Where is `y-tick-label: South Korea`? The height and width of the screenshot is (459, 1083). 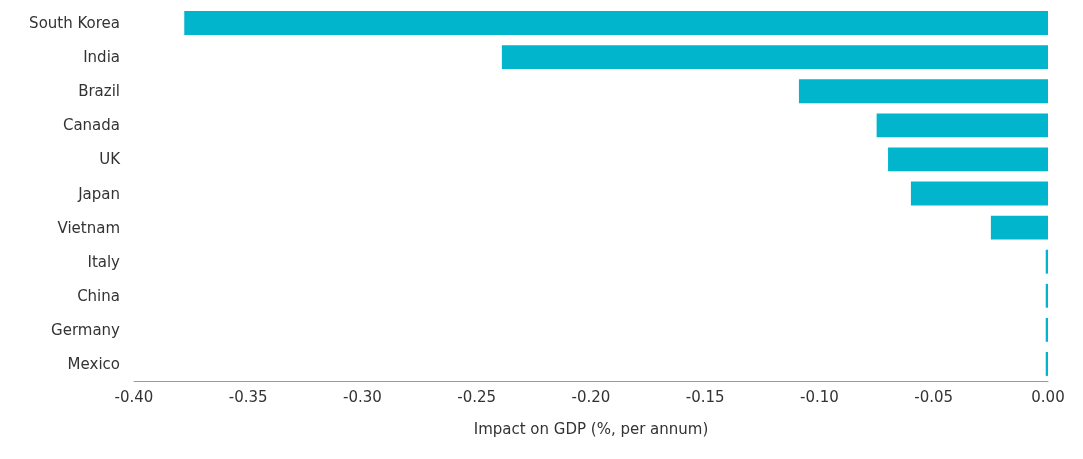 y-tick-label: South Korea is located at coordinates (74, 23).